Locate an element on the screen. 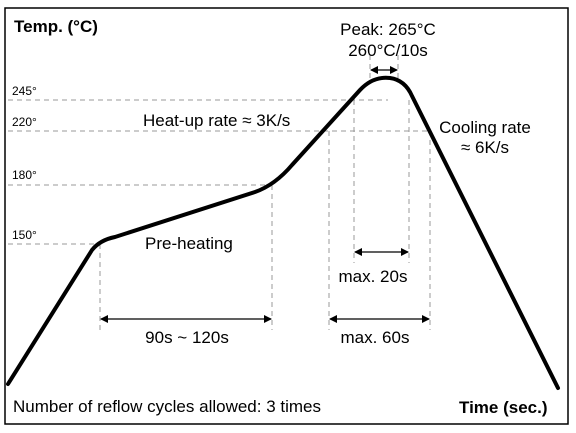 This screenshot has height=433, width=576. heat-up-rate-label: Heat-up rate ≈ 3K/s is located at coordinates (216, 120).